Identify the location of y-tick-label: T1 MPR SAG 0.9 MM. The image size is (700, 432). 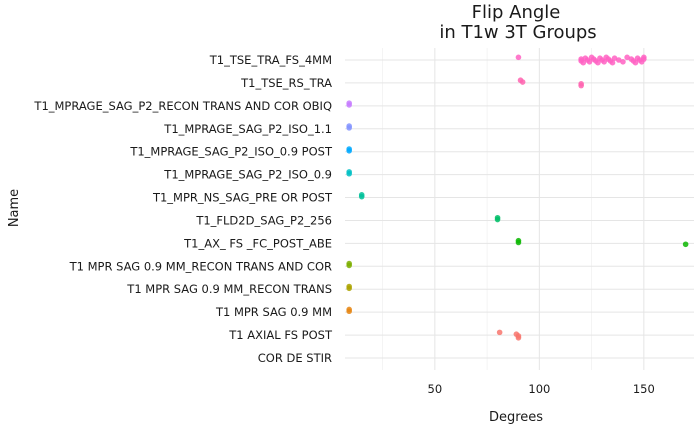
(273, 312).